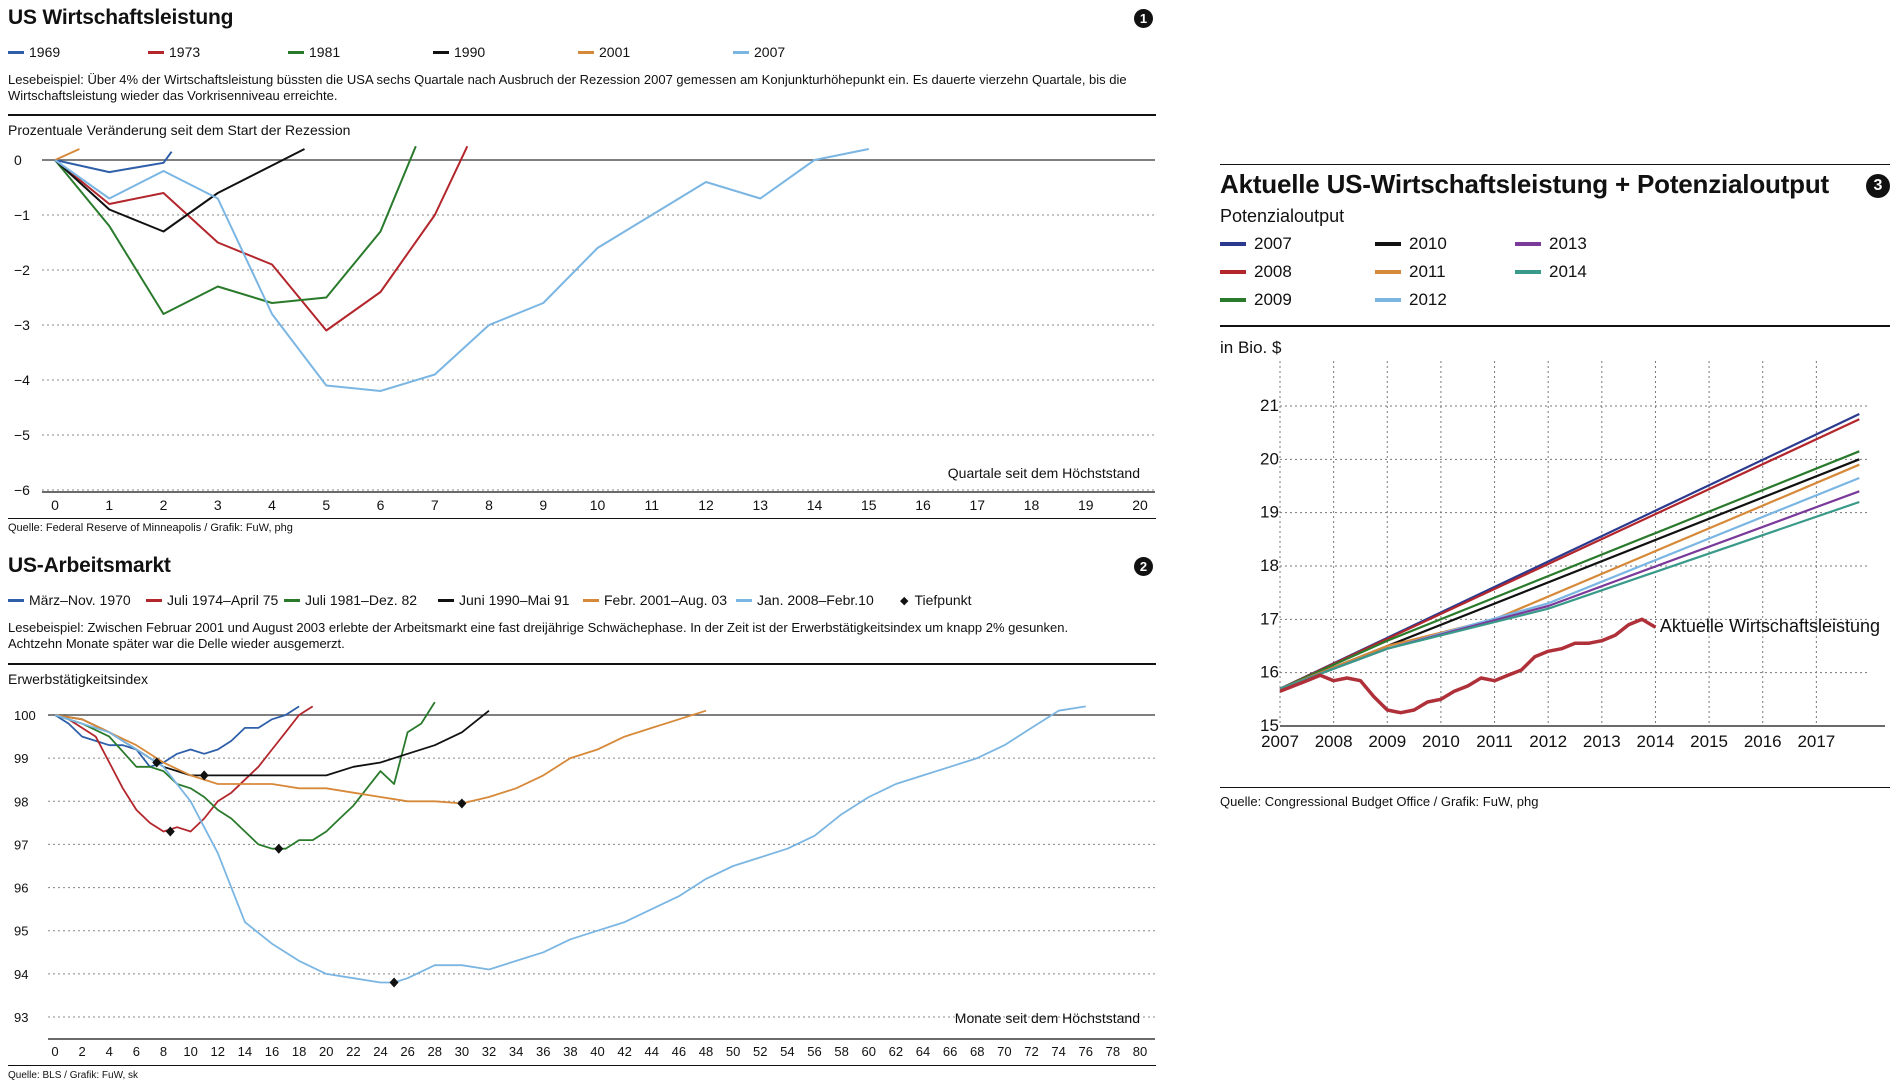 Image resolution: width=1900 pixels, height=1081 pixels. I want to click on legend-label: Juli 1981–Dez. 82, so click(361, 600).